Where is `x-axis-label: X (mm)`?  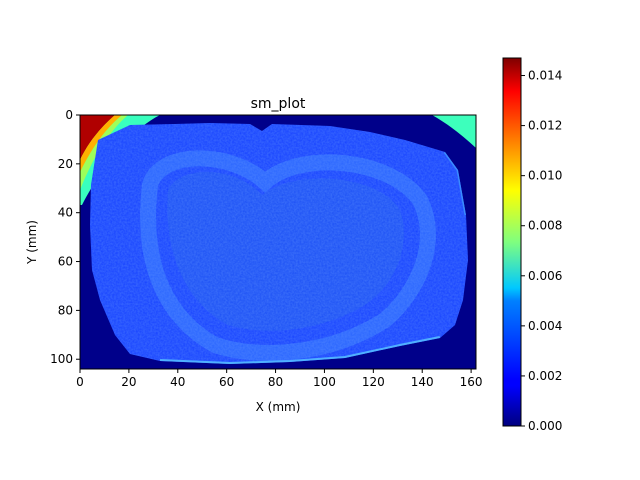
x-axis-label: X (mm) is located at coordinates (278, 407).